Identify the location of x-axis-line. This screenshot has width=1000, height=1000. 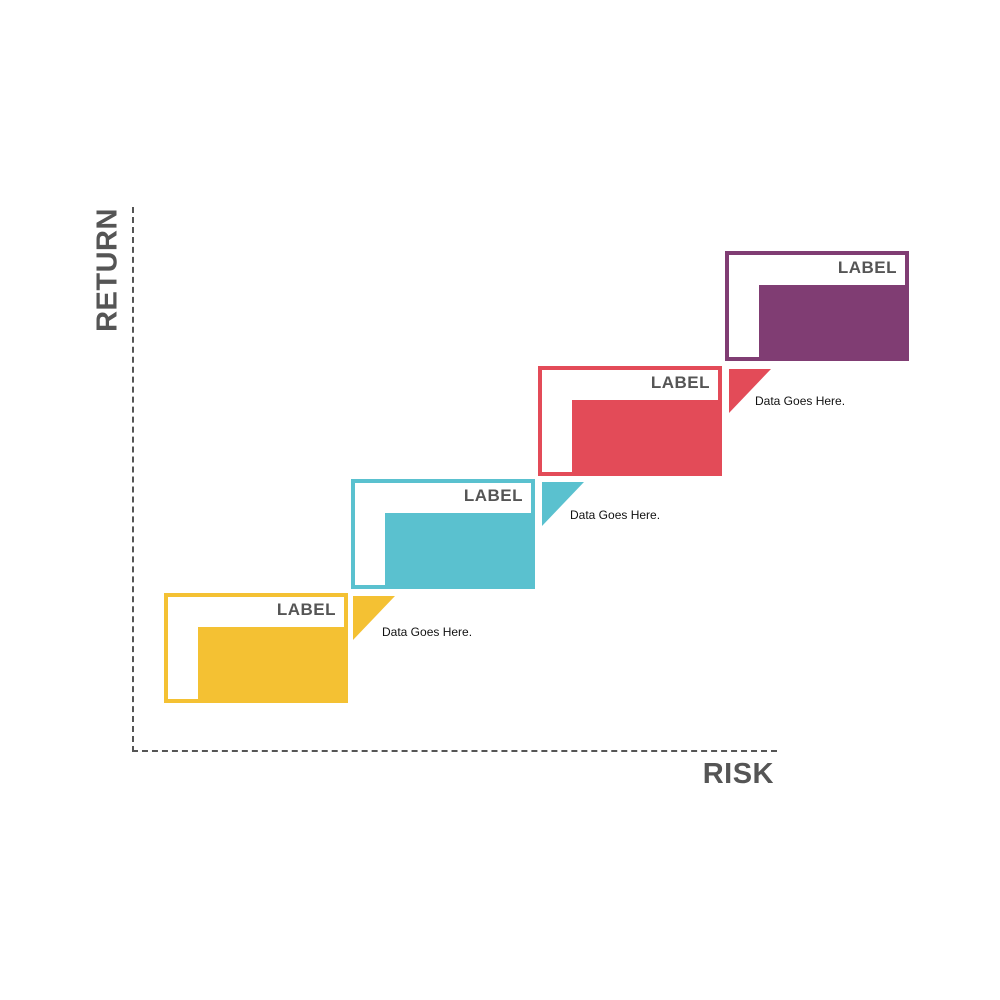
(454, 751).